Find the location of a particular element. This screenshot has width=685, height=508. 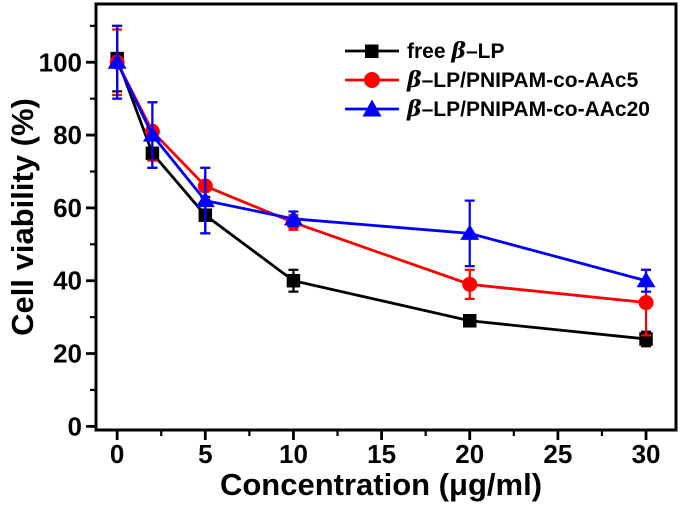

svg-text: 15 is located at coordinates (381, 454).